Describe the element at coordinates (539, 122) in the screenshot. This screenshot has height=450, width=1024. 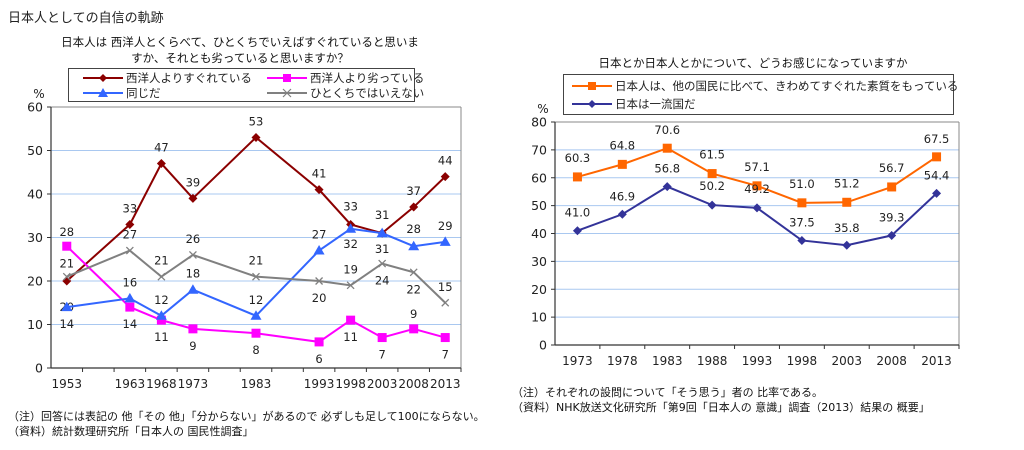
I see `y-tick-label: 80` at that location.